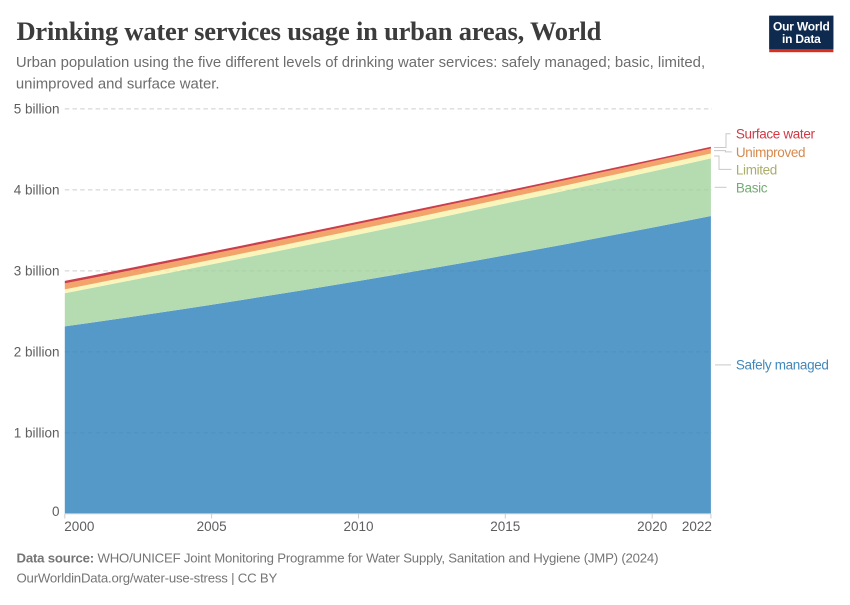 The image size is (850, 605). I want to click on svg-text: Our World, so click(801, 27).